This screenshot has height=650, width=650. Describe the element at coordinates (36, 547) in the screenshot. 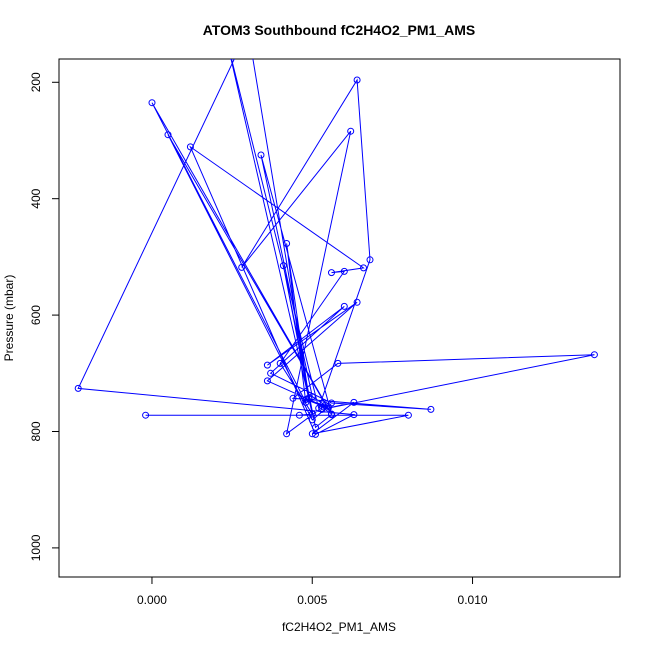

I see `y-tick-label: 1000` at that location.